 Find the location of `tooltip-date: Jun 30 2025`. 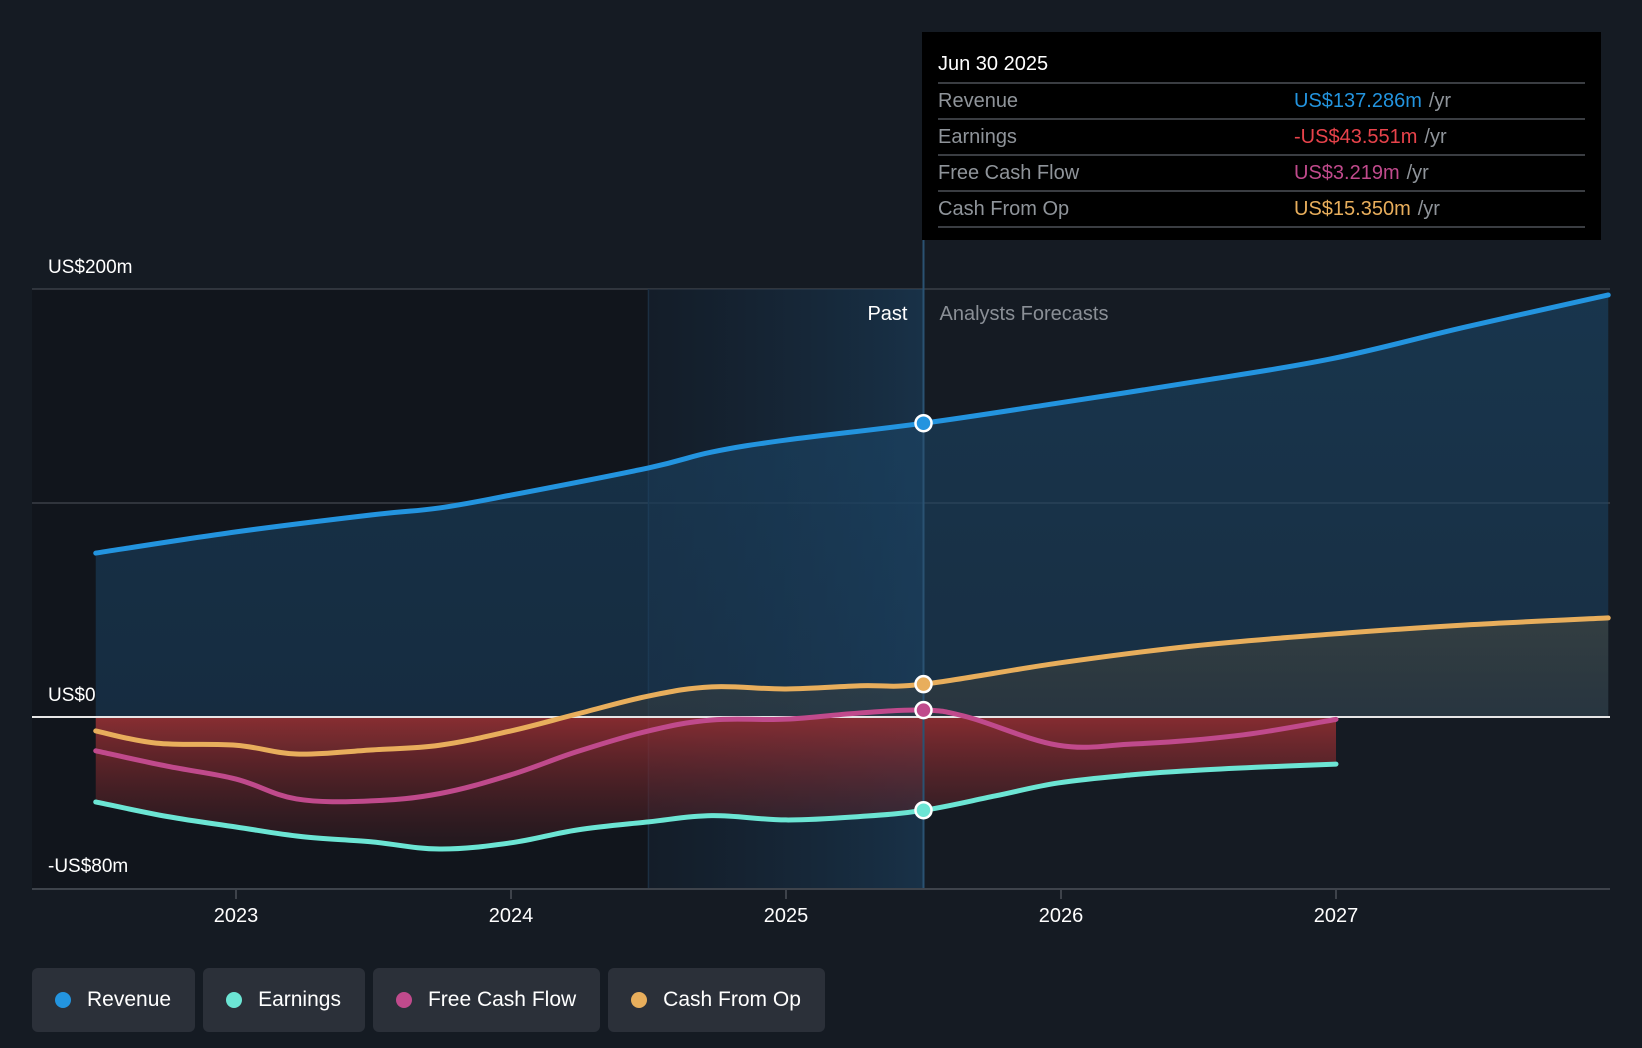

tooltip-date: Jun 30 2025 is located at coordinates (1261, 65).